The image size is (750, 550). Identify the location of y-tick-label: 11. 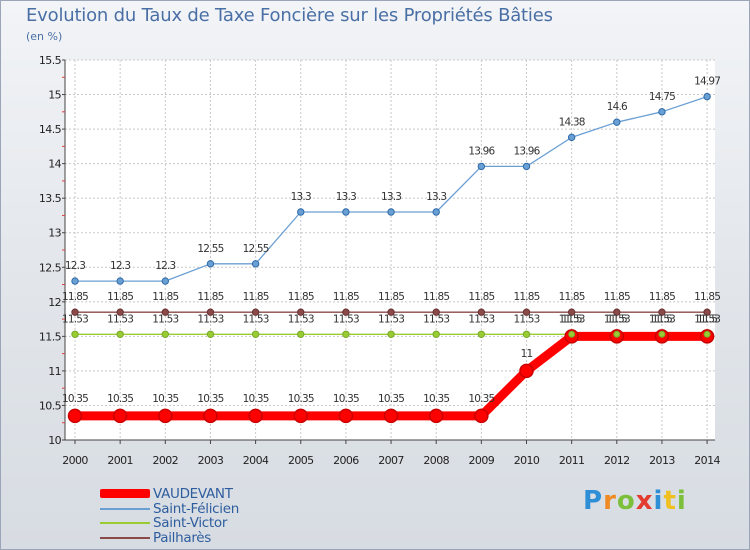
(54, 371).